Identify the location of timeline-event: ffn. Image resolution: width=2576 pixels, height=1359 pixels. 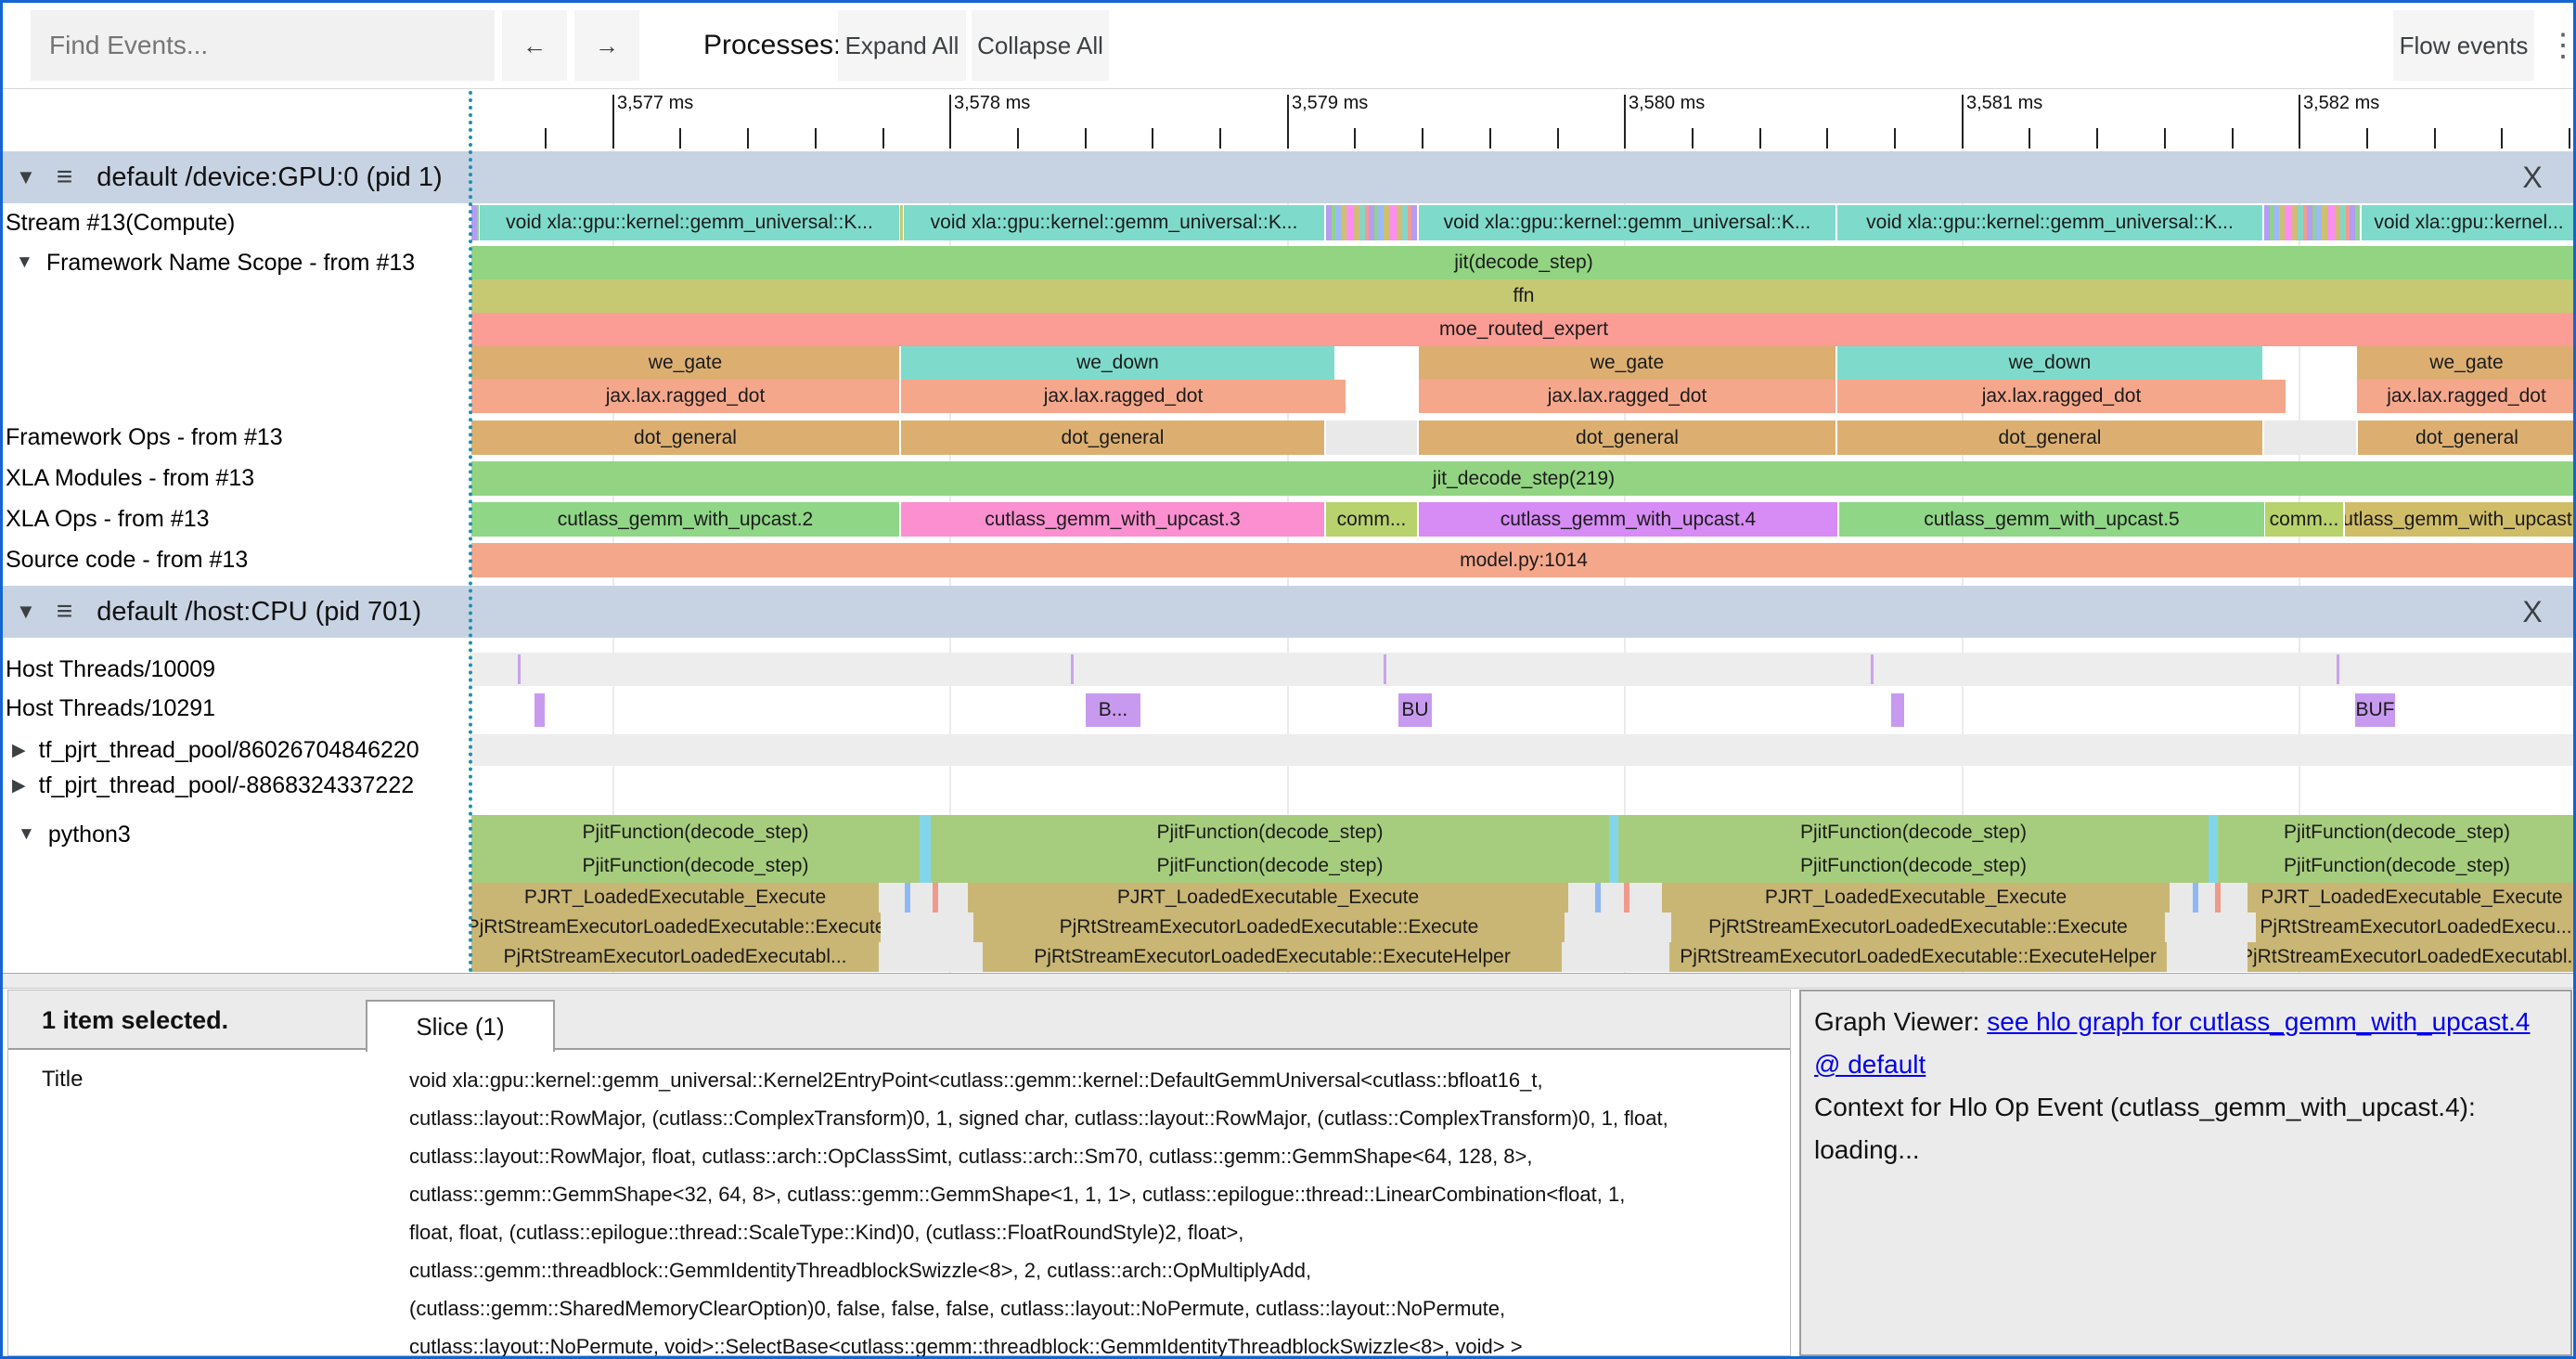
(1522, 296).